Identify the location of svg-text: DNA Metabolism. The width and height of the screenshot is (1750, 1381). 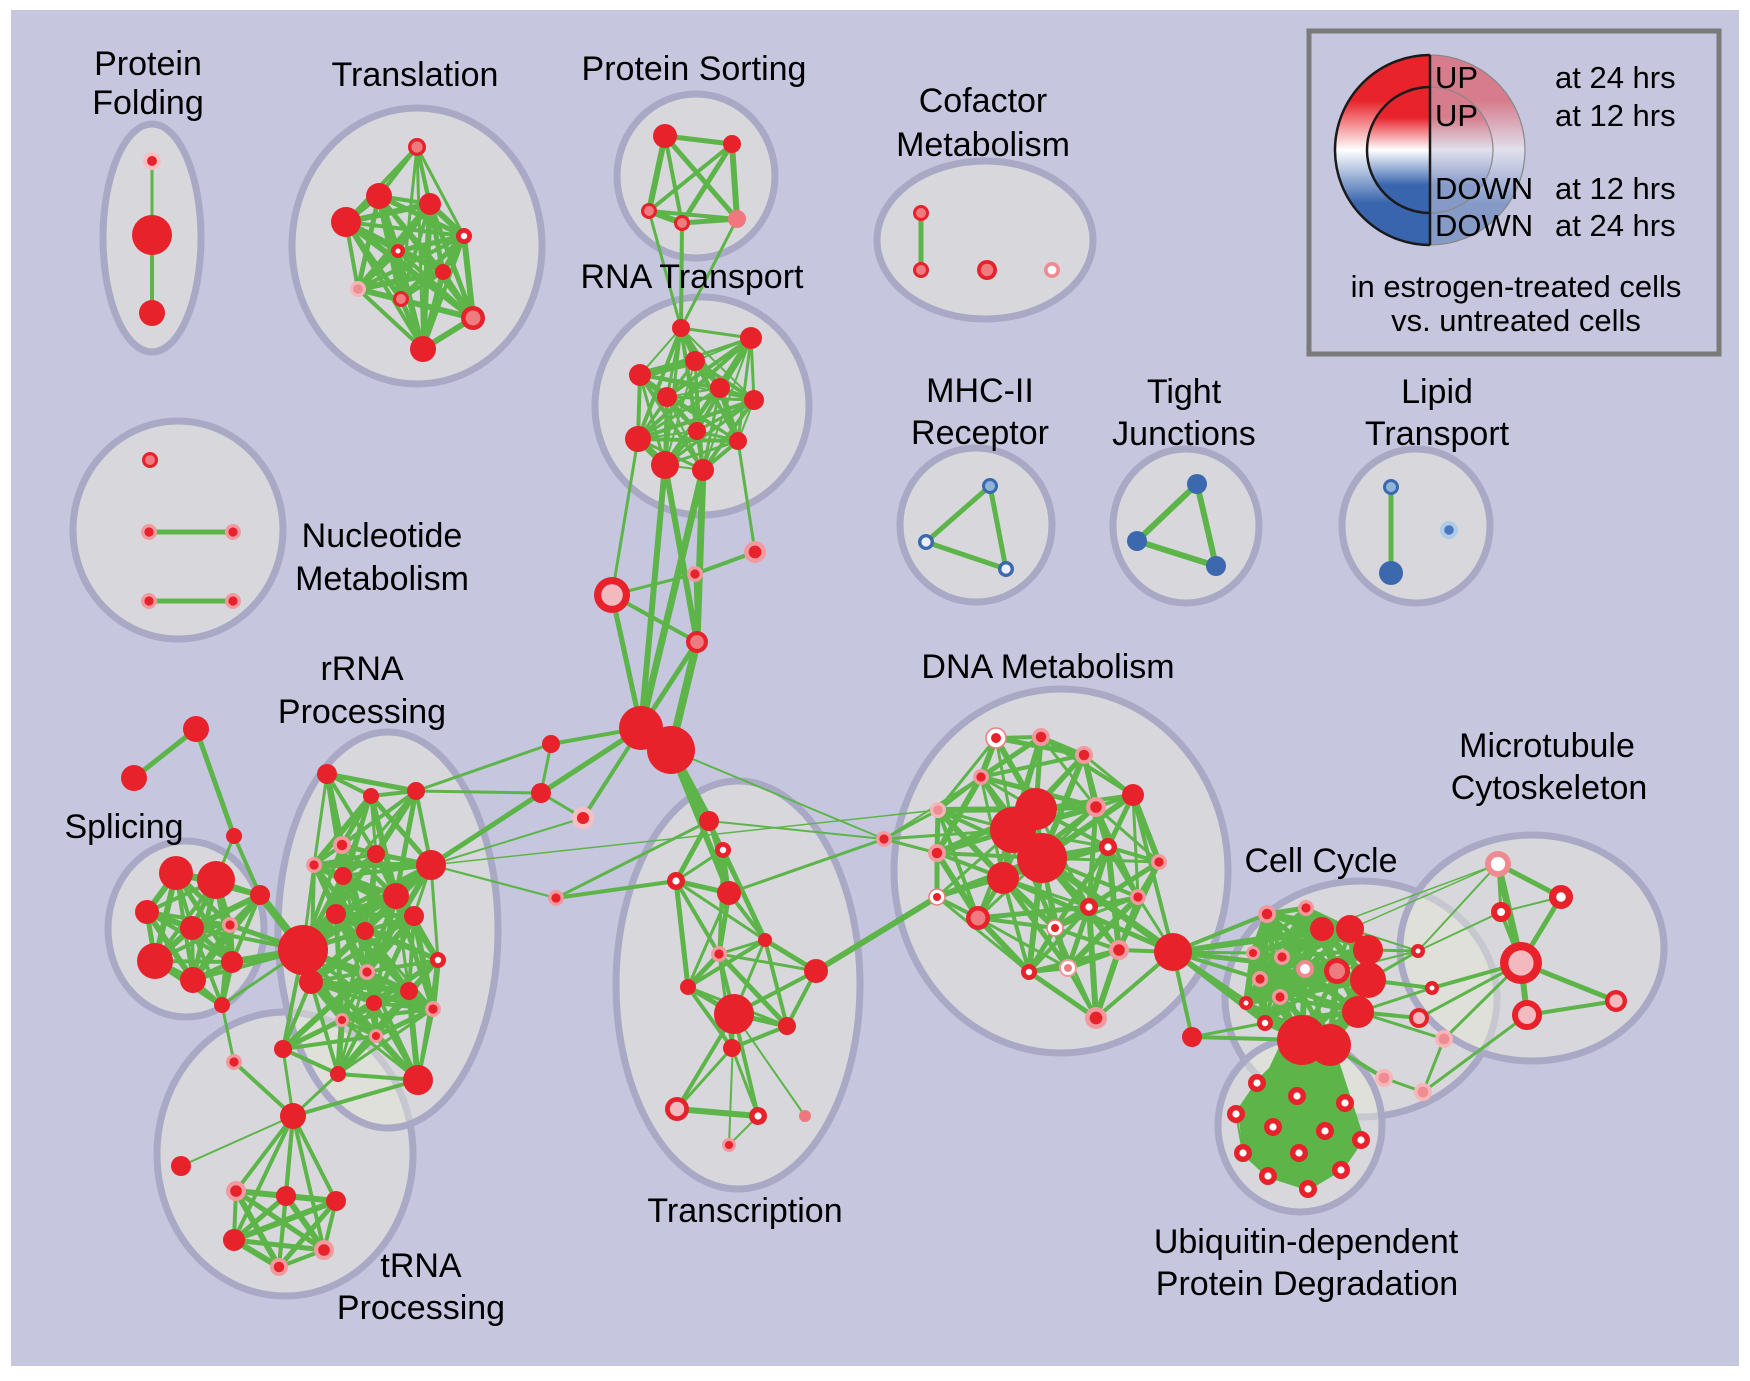
(1047, 667).